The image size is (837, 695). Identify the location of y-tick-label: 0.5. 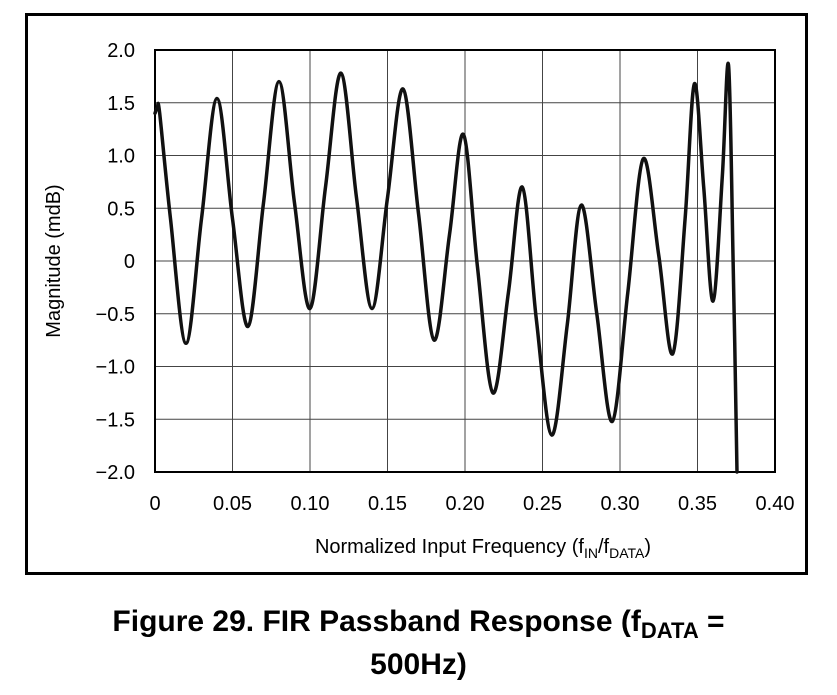
(121, 209).